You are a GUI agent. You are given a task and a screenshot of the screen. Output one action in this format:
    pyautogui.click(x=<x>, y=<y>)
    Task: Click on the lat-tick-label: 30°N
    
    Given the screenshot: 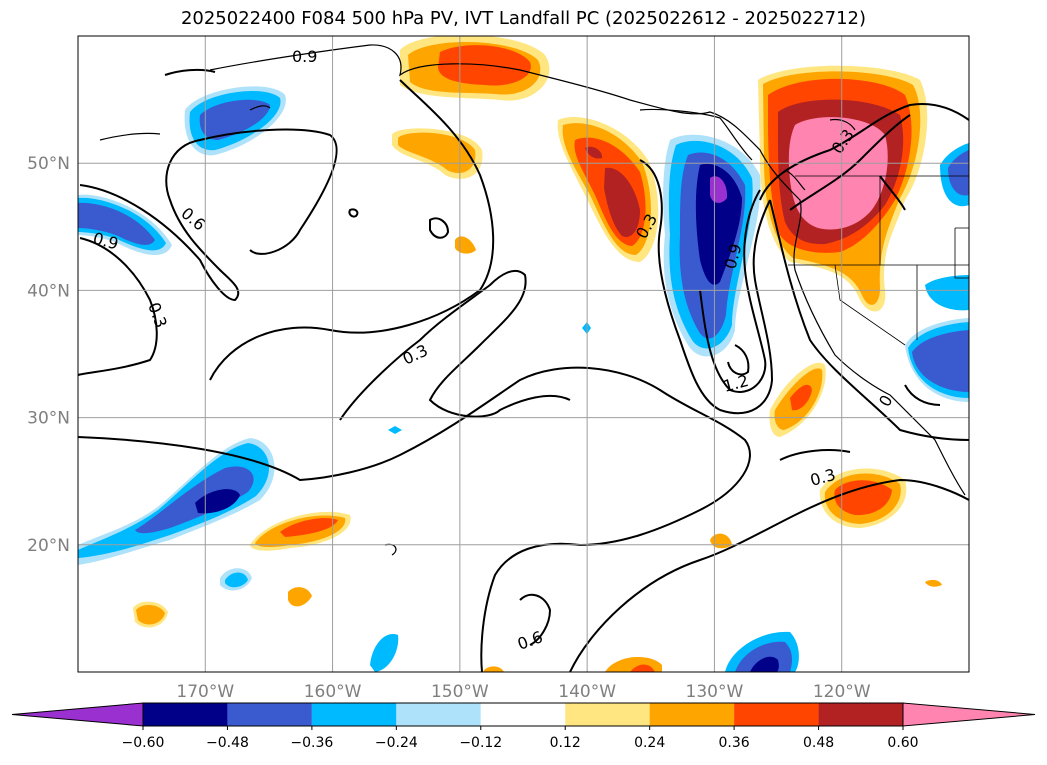 What is the action you would take?
    pyautogui.click(x=48, y=419)
    